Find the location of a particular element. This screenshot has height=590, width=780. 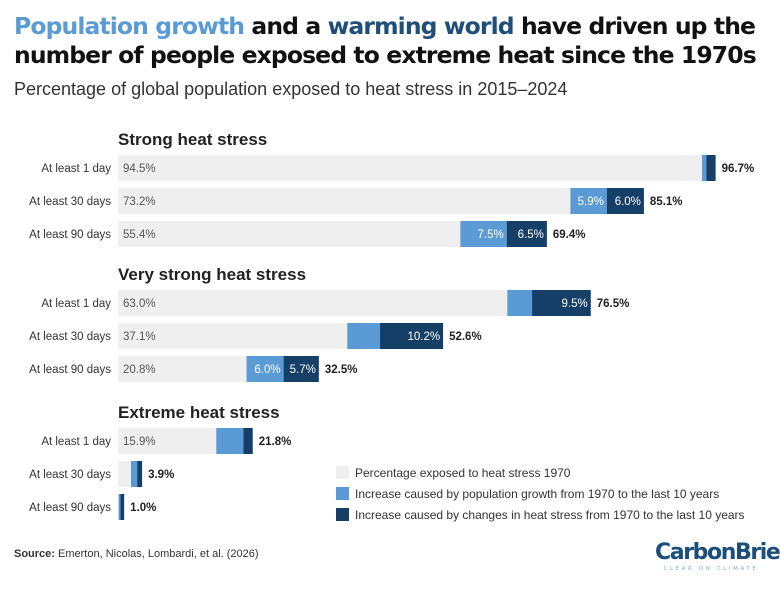

total-value-label: 96.7% is located at coordinates (738, 169).